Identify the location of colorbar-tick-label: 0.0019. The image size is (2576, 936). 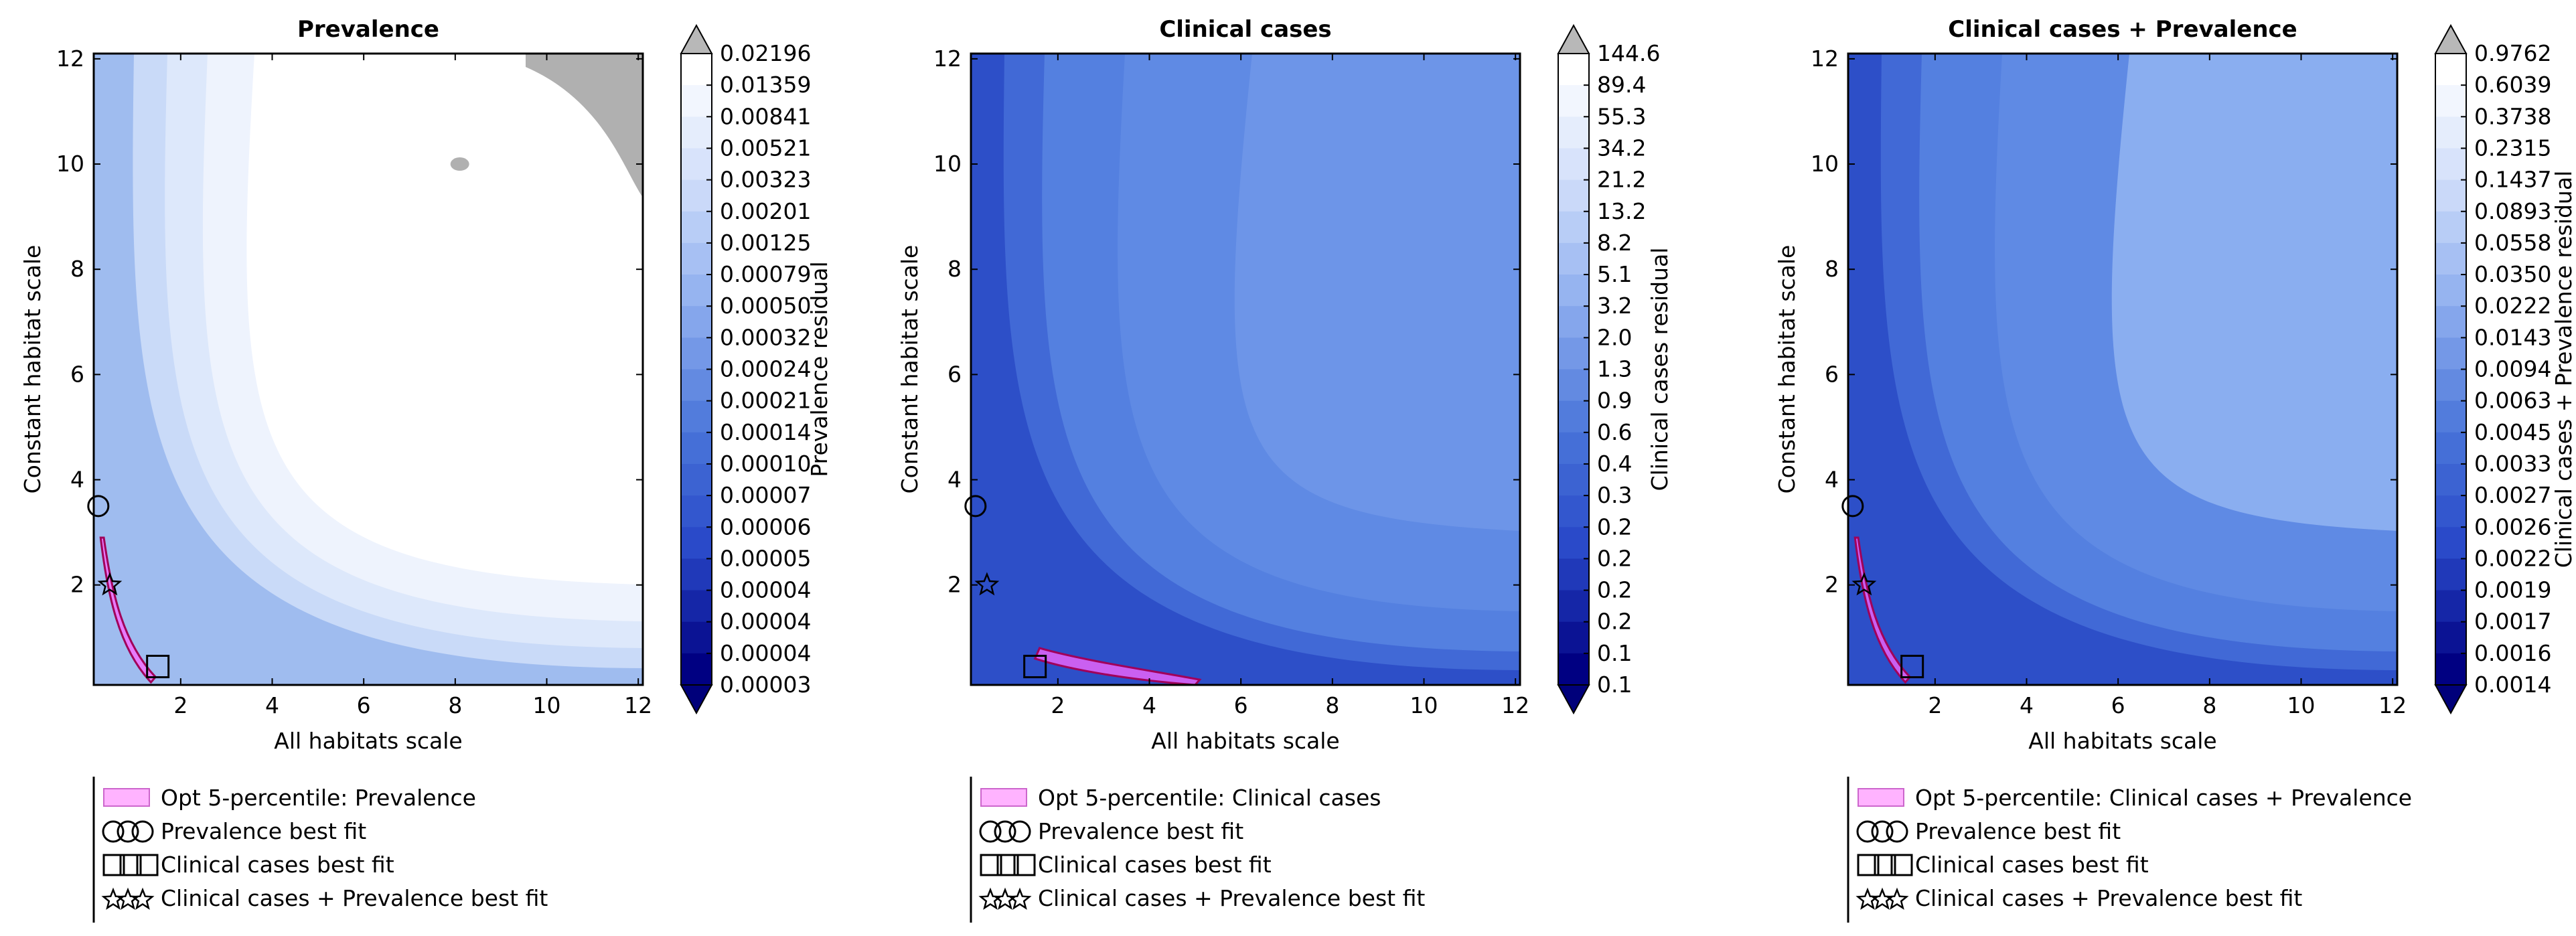
(2512, 590).